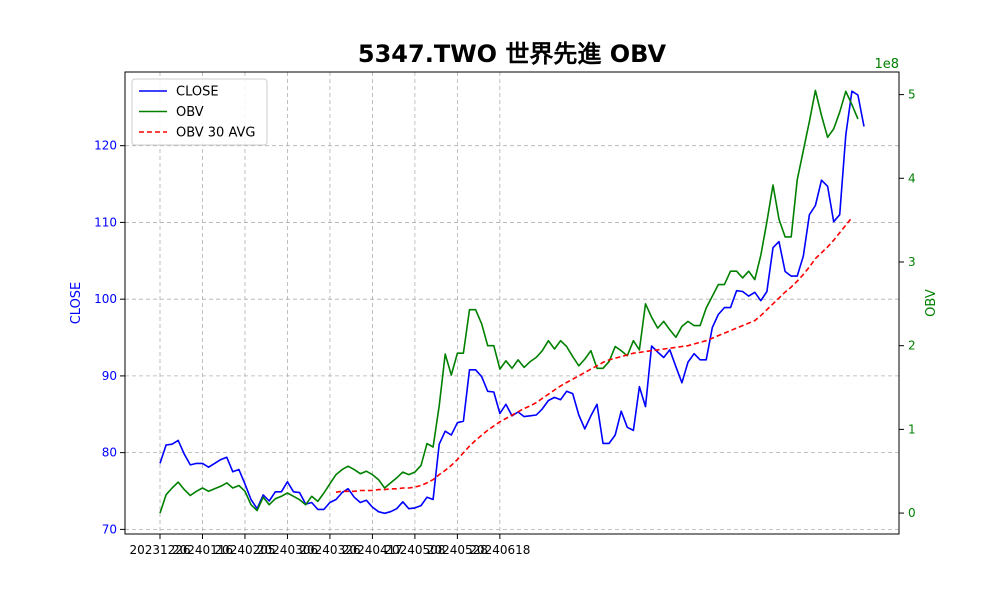 The width and height of the screenshot is (1000, 600). I want to click on x-tick-label: 20240306, so click(287, 550).